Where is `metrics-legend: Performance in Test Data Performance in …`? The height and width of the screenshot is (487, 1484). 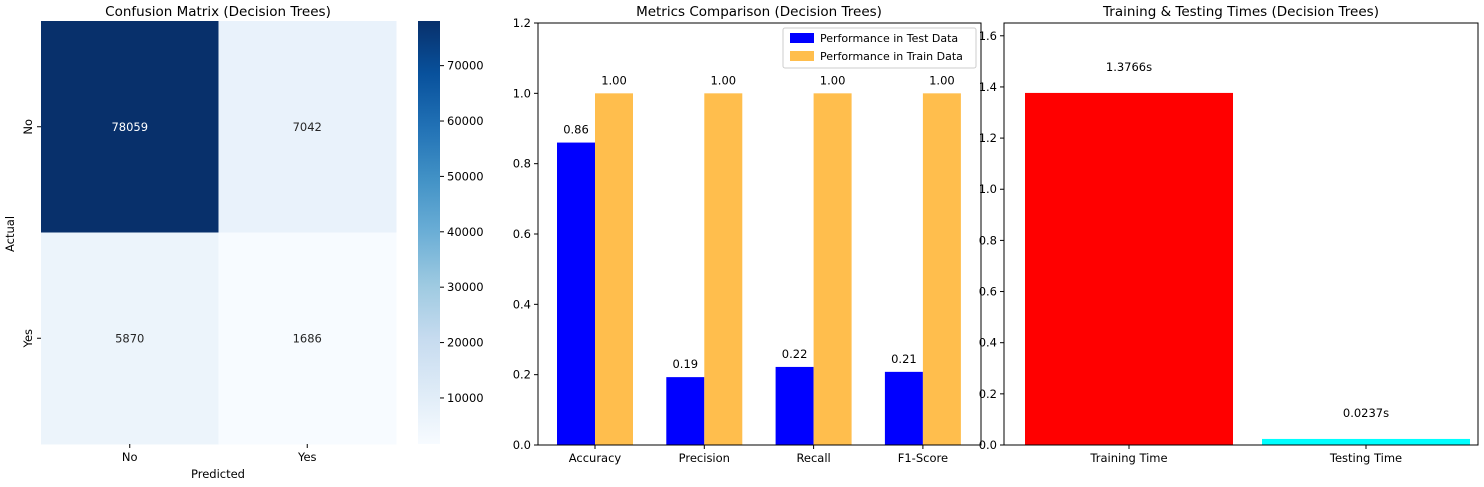
metrics-legend: Performance in Test Data Performance in … is located at coordinates (879, 48).